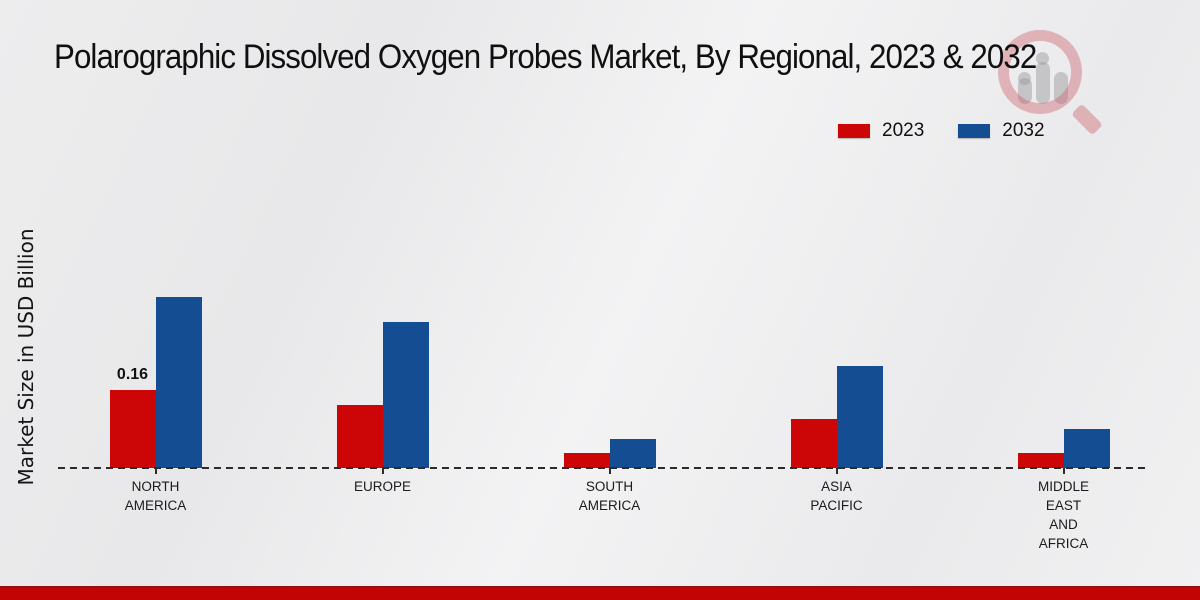  I want to click on bar-value-label: 0.16, so click(132, 374).